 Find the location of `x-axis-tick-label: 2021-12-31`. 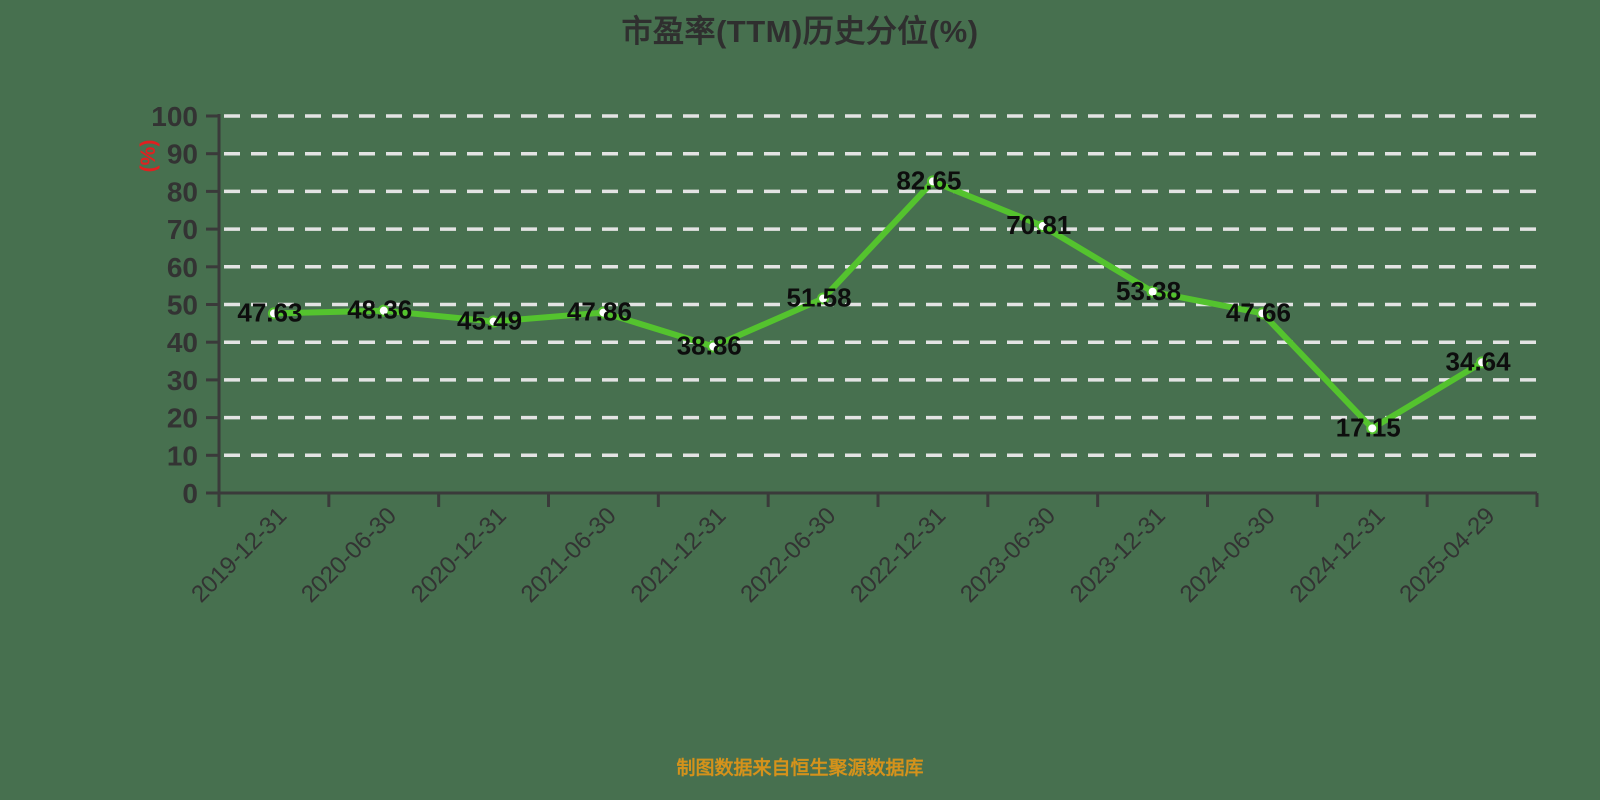

x-axis-tick-label: 2021-12-31 is located at coordinates (679, 555).